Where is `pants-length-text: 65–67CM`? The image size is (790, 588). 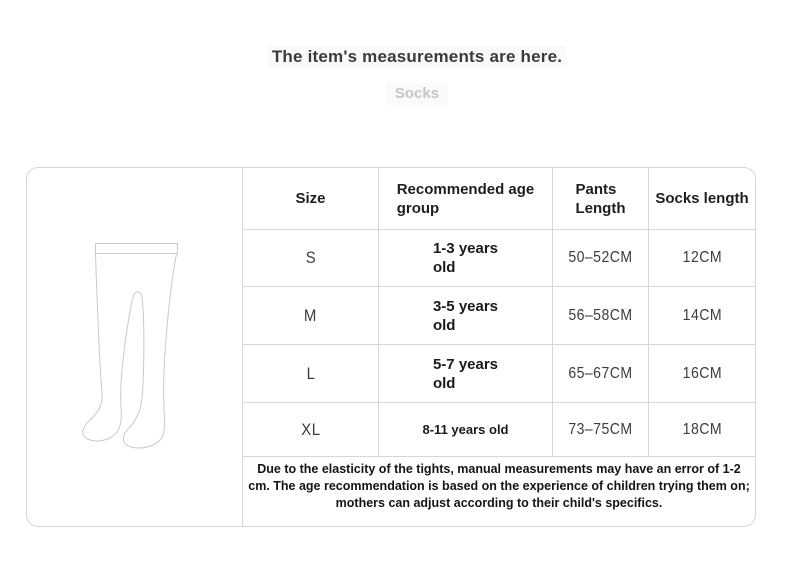
pants-length-text: 65–67CM is located at coordinates (600, 373).